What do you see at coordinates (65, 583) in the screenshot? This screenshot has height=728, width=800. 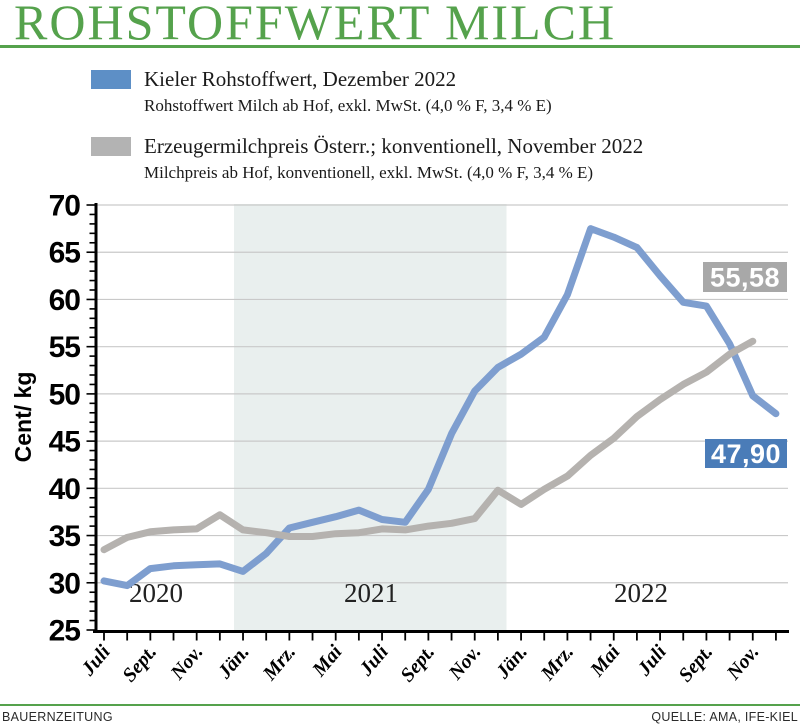 I see `y-tick-label-30: 30` at bounding box center [65, 583].